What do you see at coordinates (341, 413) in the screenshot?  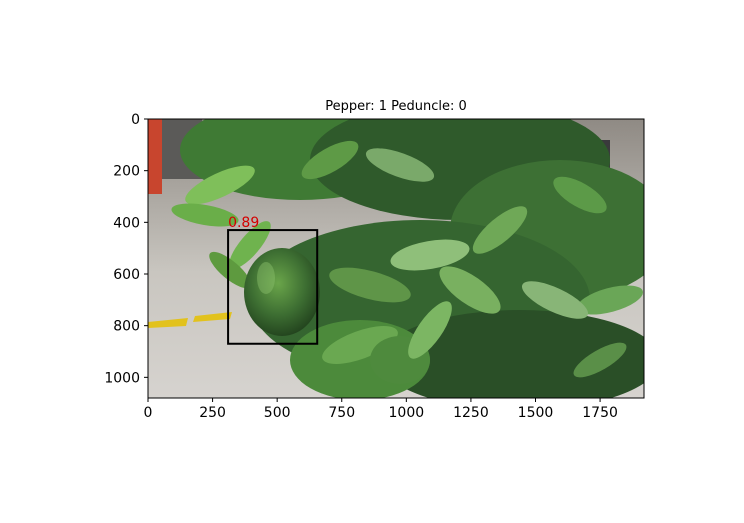 I see `x-tick-label: 750` at bounding box center [341, 413].